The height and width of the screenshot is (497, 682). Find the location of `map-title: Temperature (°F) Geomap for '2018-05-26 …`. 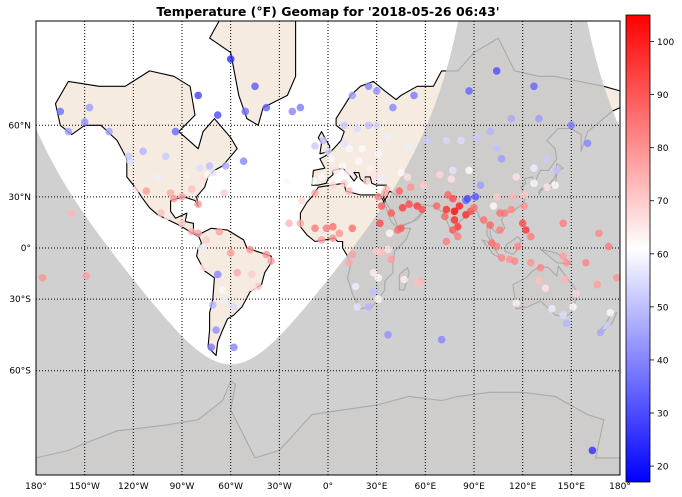

map-title: Temperature (°F) Geomap for '2018-05-26 … is located at coordinates (328, 11).